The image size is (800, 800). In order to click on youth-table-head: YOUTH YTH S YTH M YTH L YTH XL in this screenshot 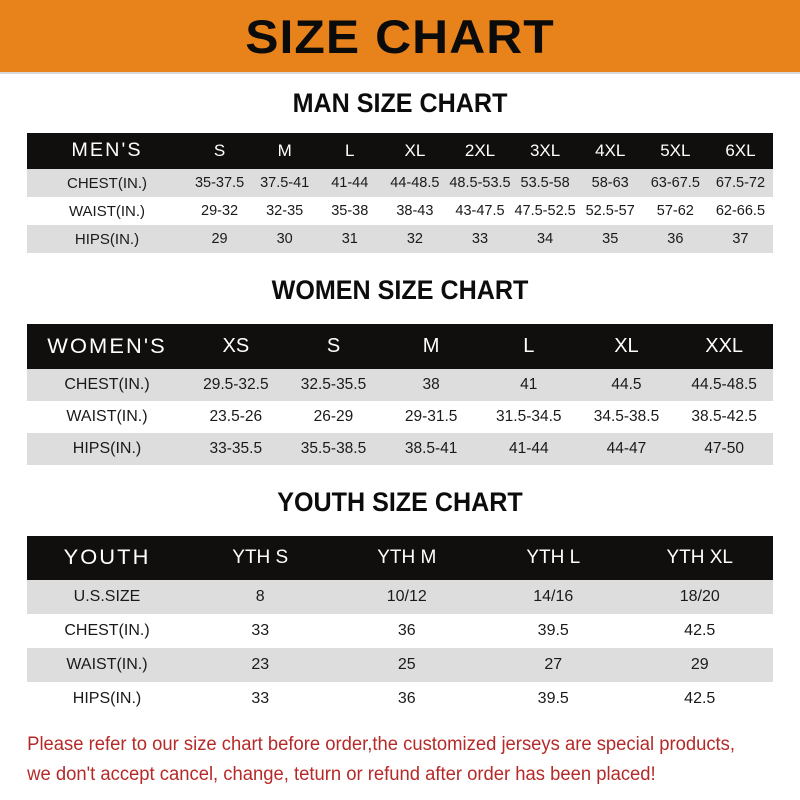, I will do `click(400, 558)`.